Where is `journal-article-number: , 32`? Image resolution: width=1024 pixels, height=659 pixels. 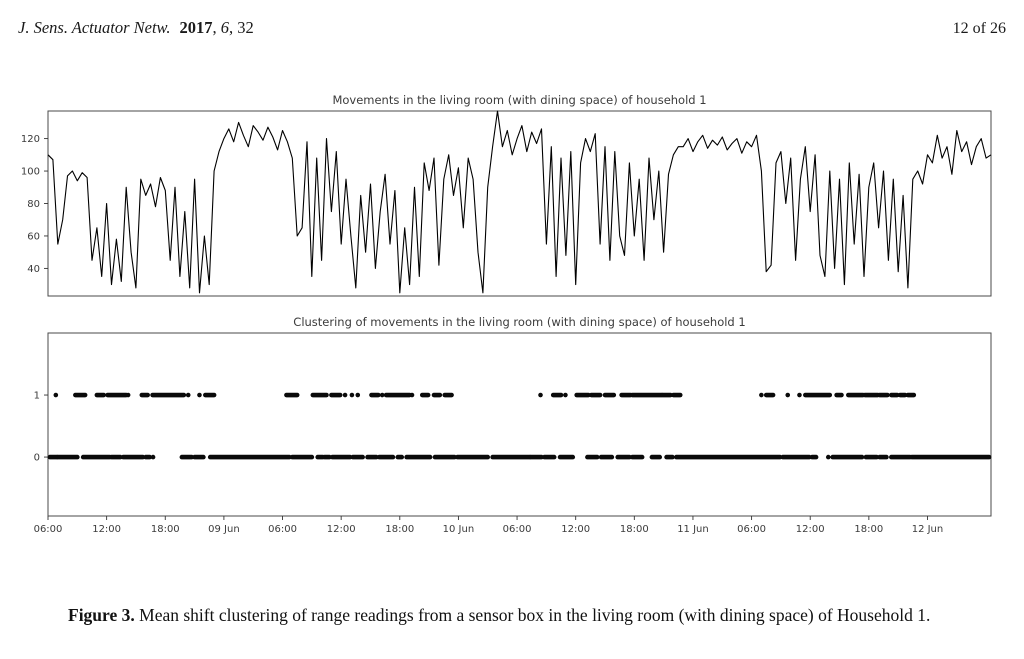
journal-article-number: , 32 is located at coordinates (241, 27).